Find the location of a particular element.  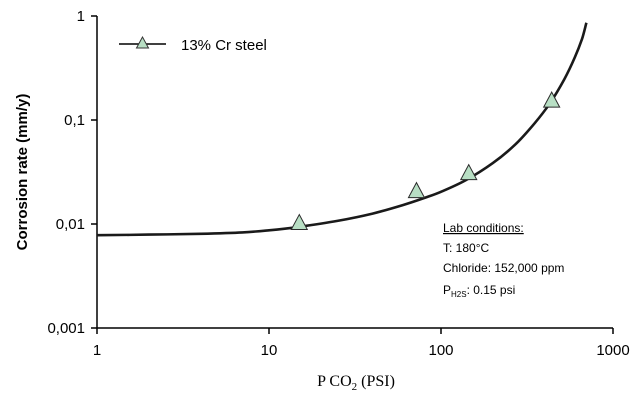

legend: 13% Cr steel is located at coordinates (193, 44).